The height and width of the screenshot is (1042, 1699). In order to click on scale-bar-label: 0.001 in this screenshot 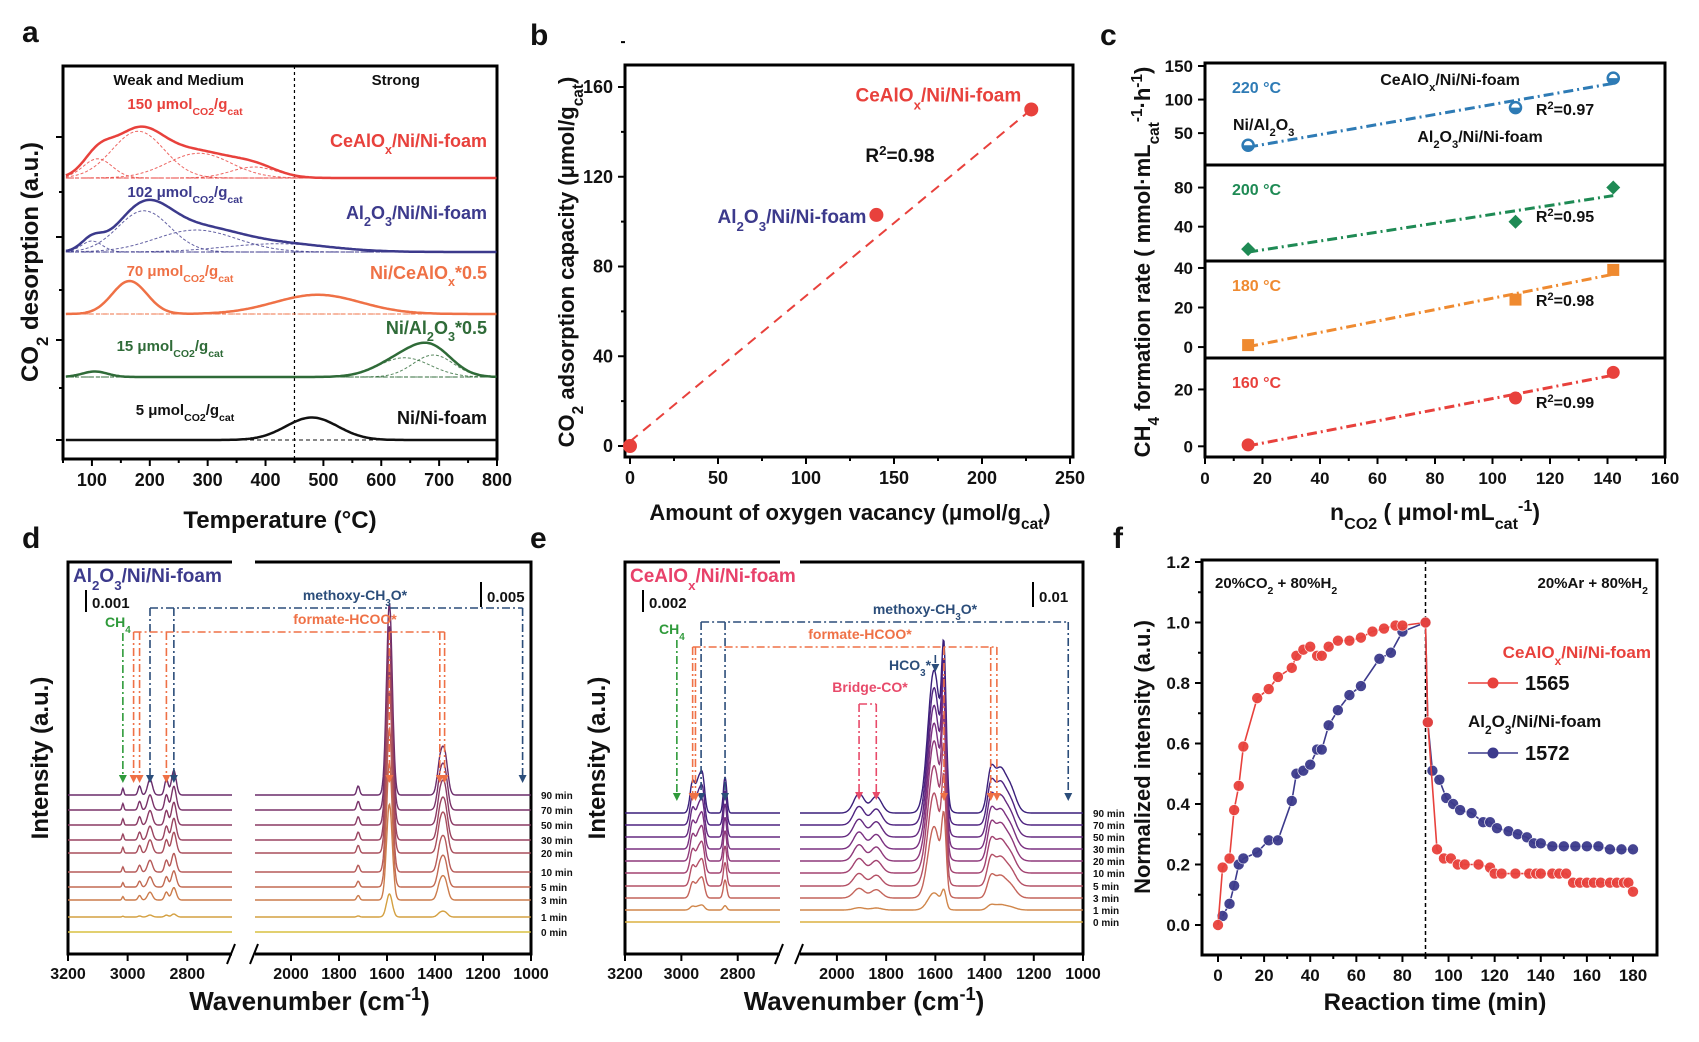, I will do `click(111, 603)`.